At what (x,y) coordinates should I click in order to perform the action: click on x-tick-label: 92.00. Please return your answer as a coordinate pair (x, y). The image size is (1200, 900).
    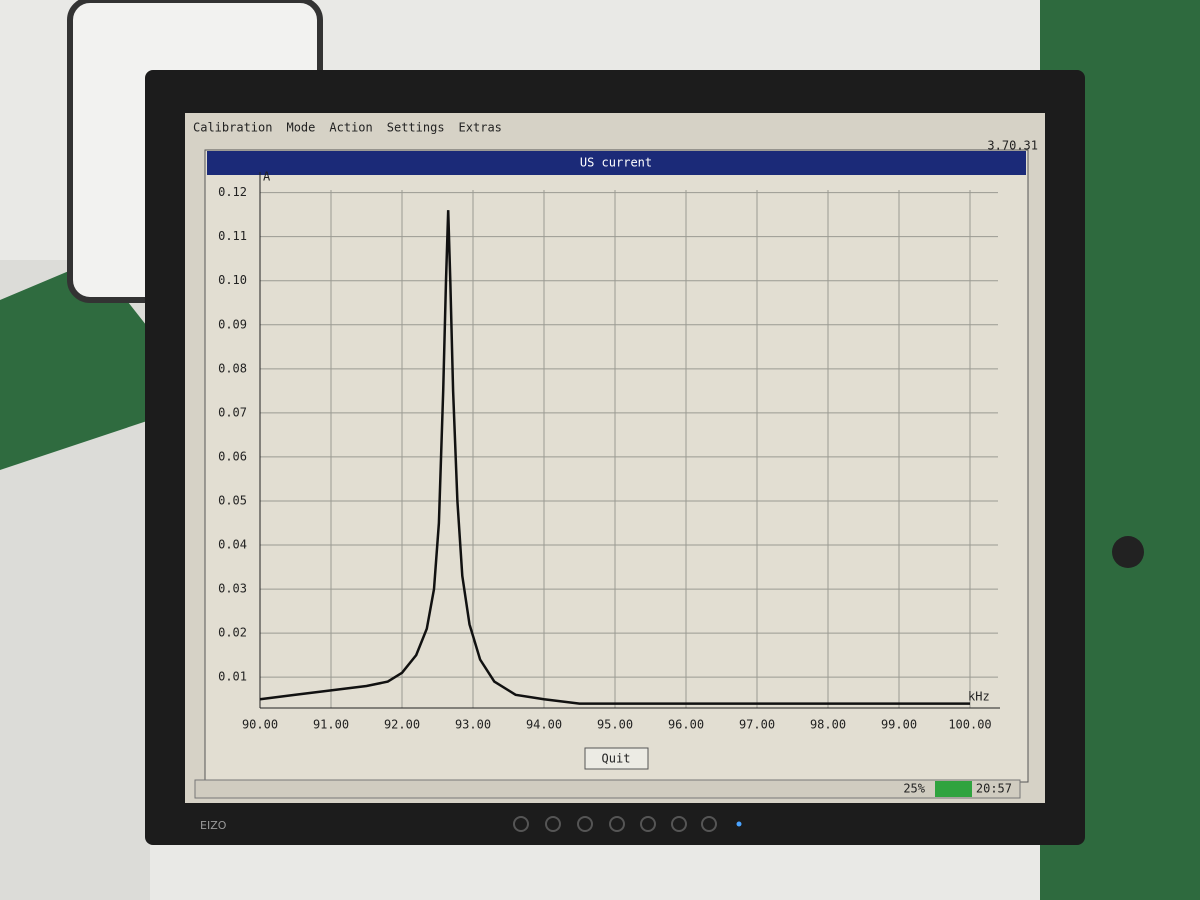
    Looking at the image, I should click on (402, 725).